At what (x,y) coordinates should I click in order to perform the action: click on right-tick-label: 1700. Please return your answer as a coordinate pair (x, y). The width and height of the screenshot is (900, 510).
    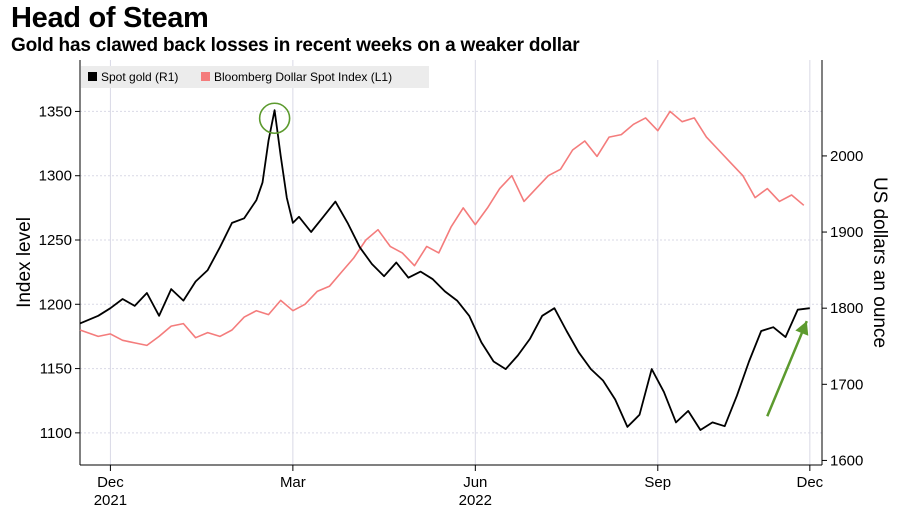
    Looking at the image, I should click on (846, 384).